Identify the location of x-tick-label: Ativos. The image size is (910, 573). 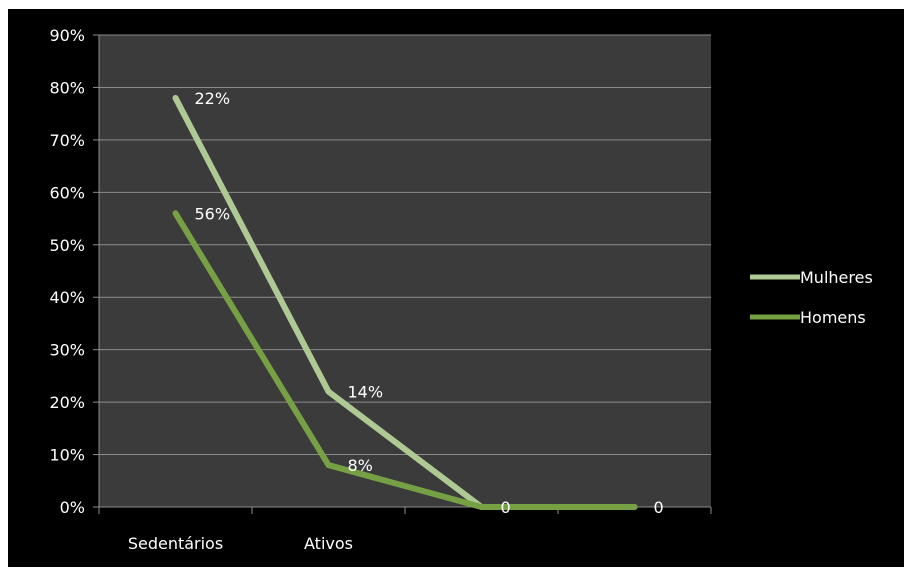
(328, 543).